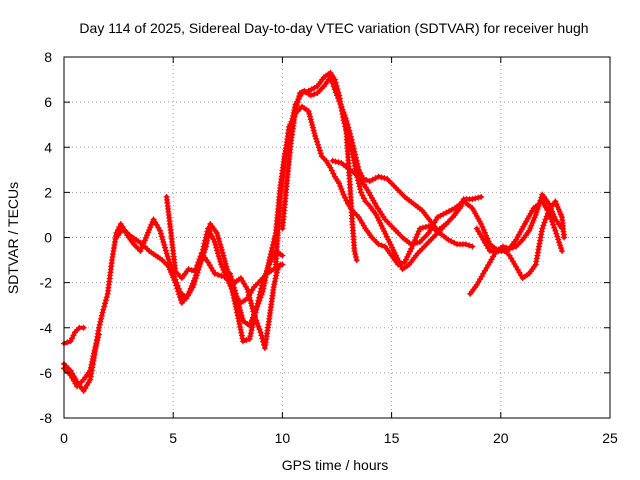 The width and height of the screenshot is (640, 480). What do you see at coordinates (46, 328) in the screenshot?
I see `y-tick-label: -4` at bounding box center [46, 328].